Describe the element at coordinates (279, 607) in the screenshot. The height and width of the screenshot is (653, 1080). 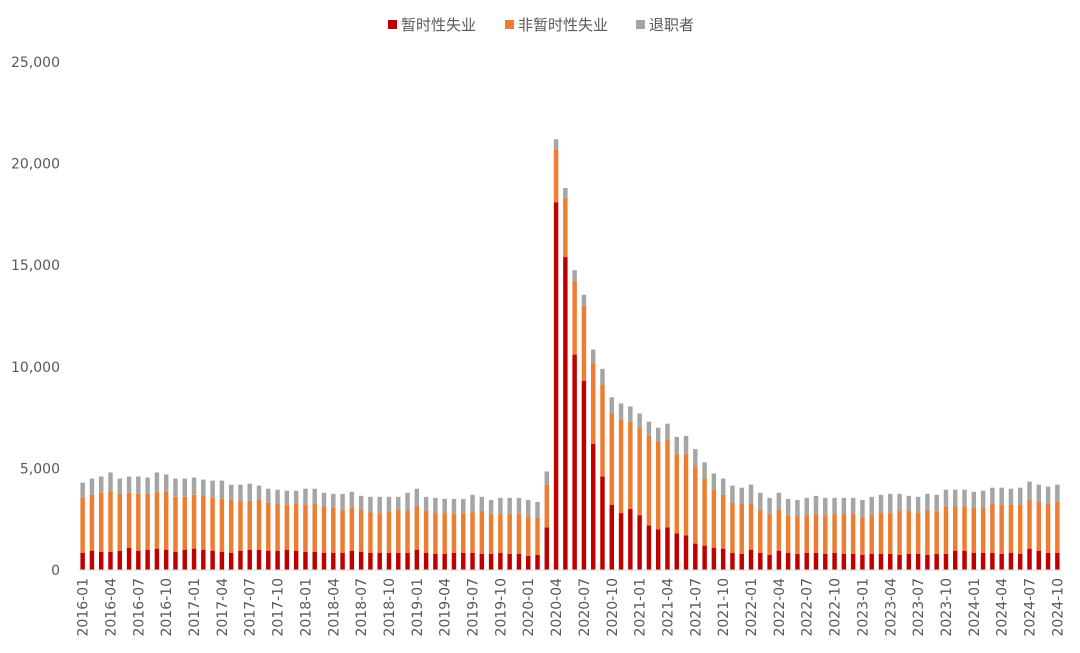
I see `x-tick-label: 2017-10` at that location.